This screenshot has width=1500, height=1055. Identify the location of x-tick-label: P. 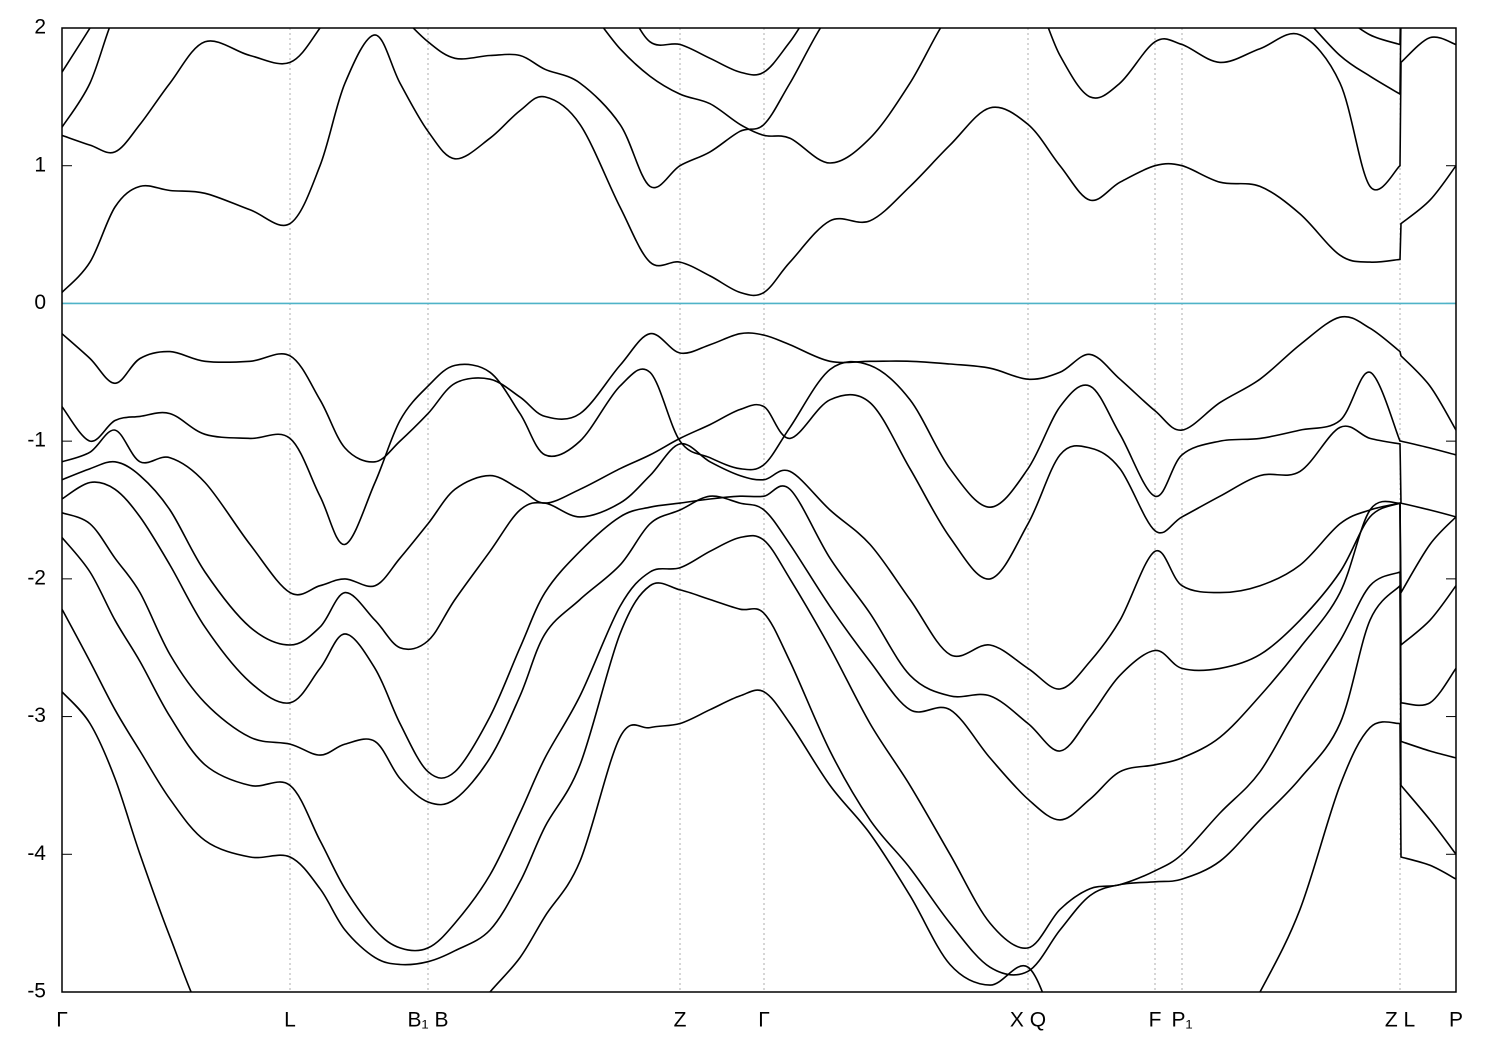
(1456, 1020).